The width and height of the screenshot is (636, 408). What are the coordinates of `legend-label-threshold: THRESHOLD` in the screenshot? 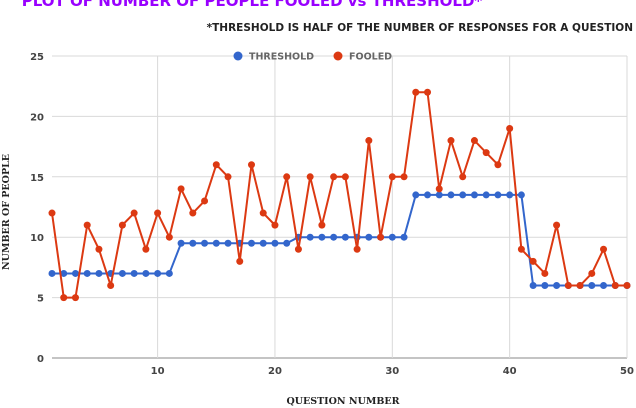 It's located at (281, 57).